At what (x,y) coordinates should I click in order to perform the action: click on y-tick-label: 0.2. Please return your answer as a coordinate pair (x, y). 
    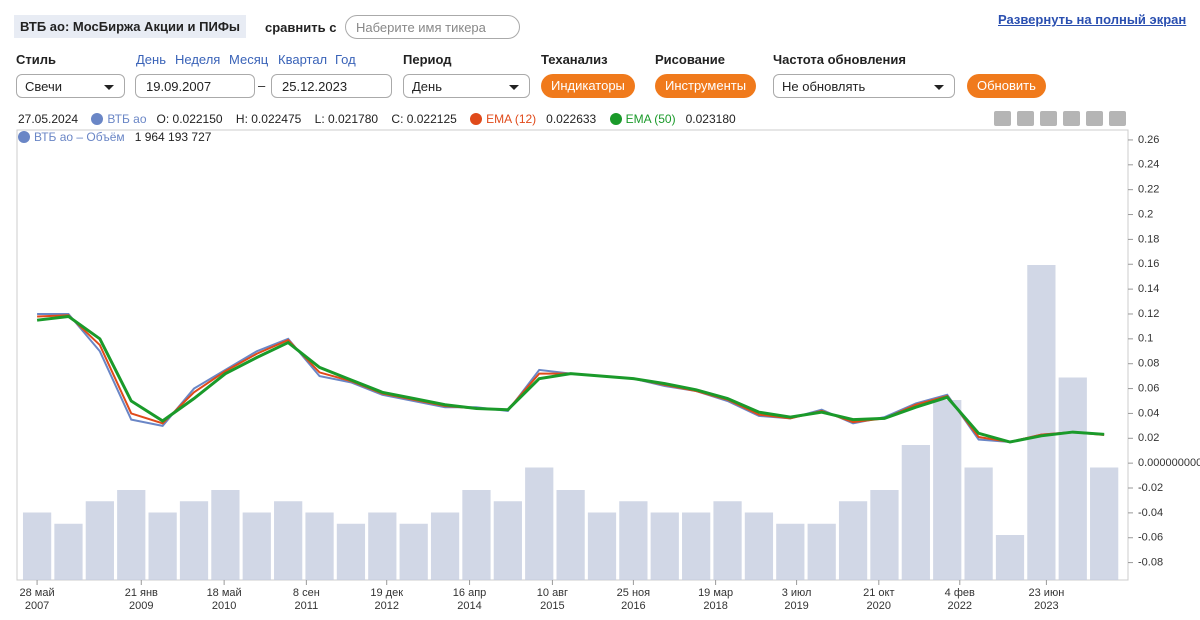
    Looking at the image, I should click on (1145, 214).